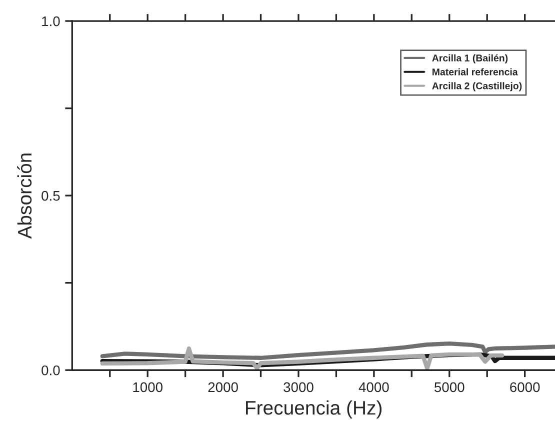 This screenshot has height=438, width=555. What do you see at coordinates (299, 387) in the screenshot?
I see `x-tick-label: 3000` at bounding box center [299, 387].